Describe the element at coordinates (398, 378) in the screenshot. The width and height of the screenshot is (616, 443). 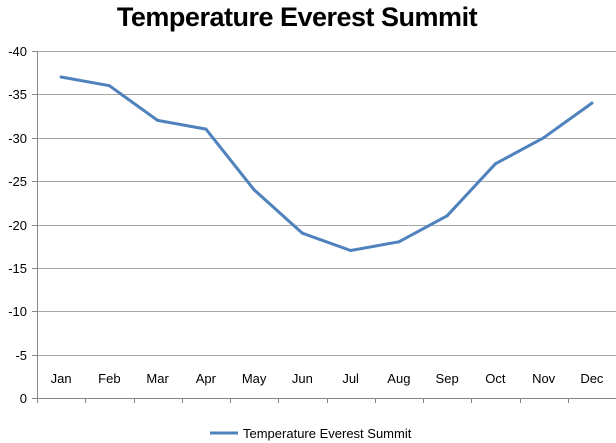
I see `x-tick-label: Aug` at that location.